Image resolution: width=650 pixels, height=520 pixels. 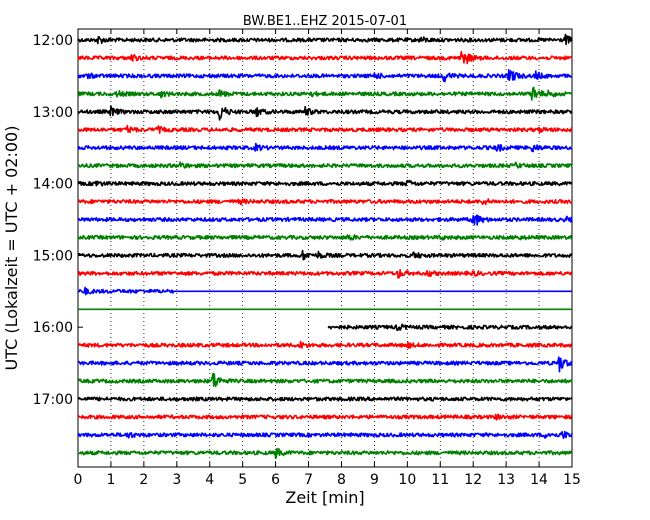 What do you see at coordinates (374, 480) in the screenshot?
I see `x-tick-label: 9` at bounding box center [374, 480].